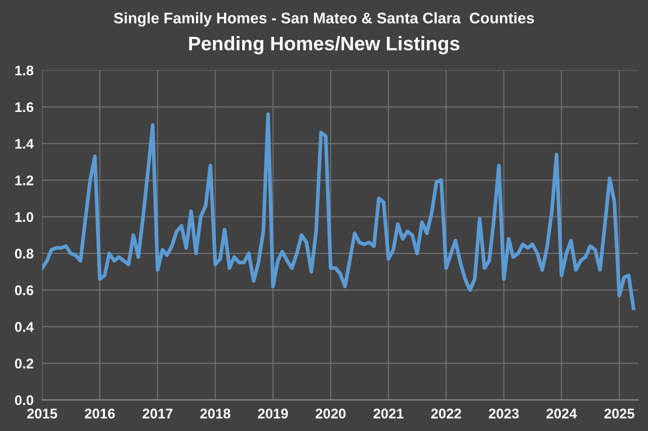 The width and height of the screenshot is (648, 431). Describe the element at coordinates (331, 413) in the screenshot. I see `x-tick-label: 2020` at that location.